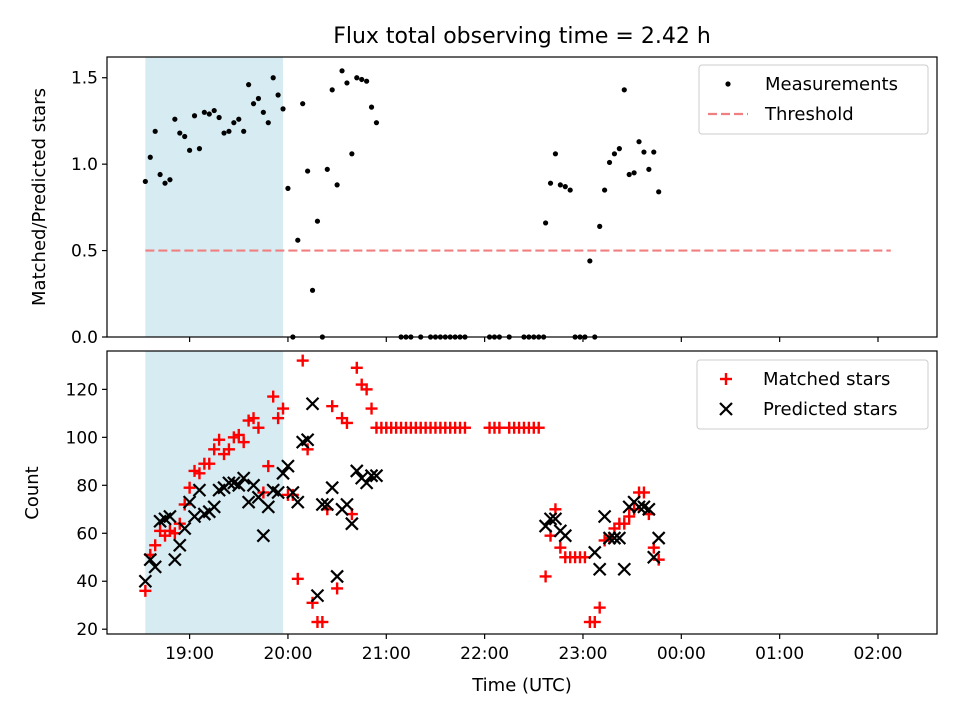 This screenshot has width=960, height=720. Describe the element at coordinates (84, 252) in the screenshot. I see `y-tick-label: 0.5` at that location.